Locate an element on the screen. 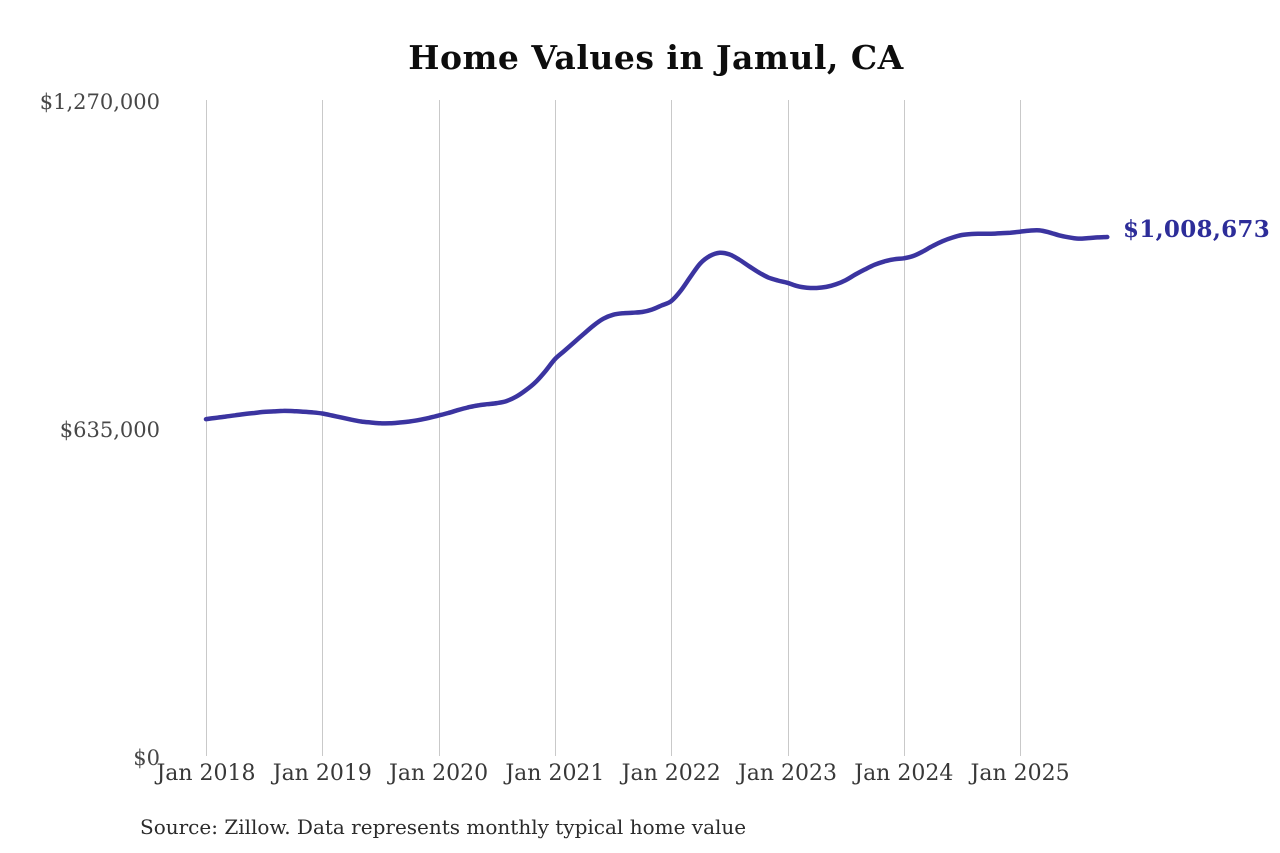  gridline-jan-2020 is located at coordinates (439, 428).